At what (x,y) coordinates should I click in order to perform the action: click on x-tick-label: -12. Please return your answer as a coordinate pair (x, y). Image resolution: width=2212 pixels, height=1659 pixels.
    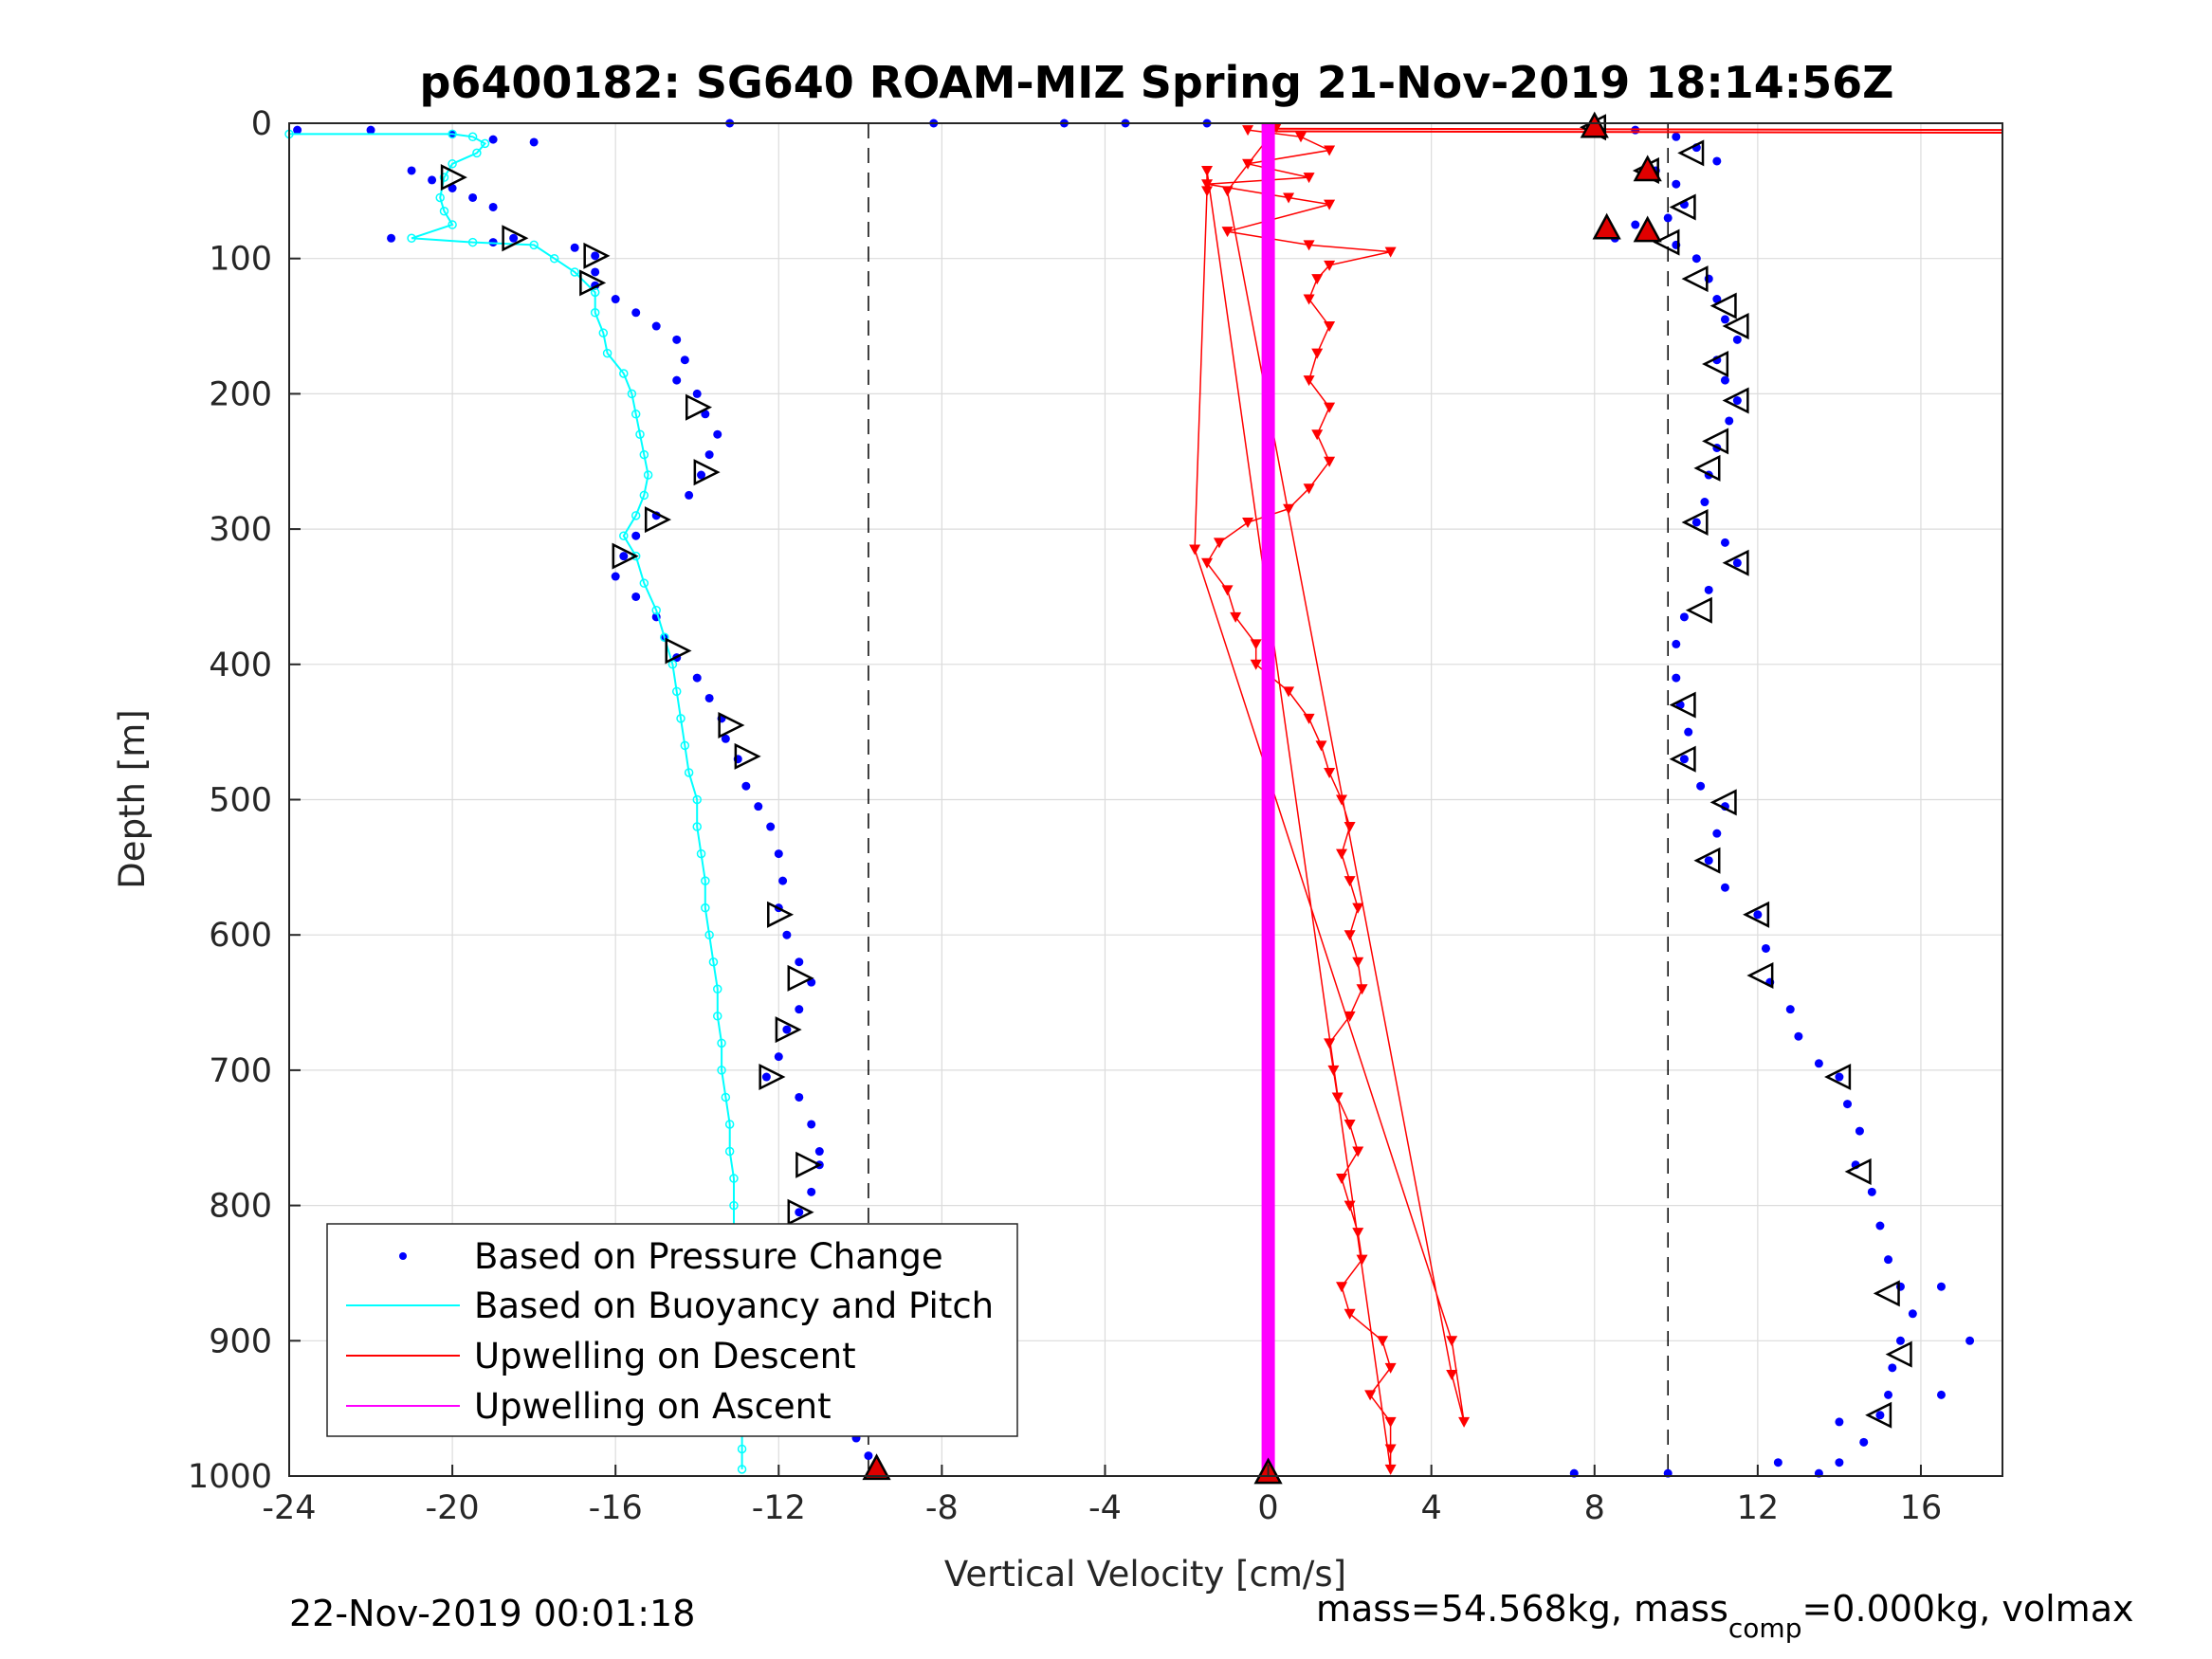
    Looking at the image, I should click on (779, 1508).